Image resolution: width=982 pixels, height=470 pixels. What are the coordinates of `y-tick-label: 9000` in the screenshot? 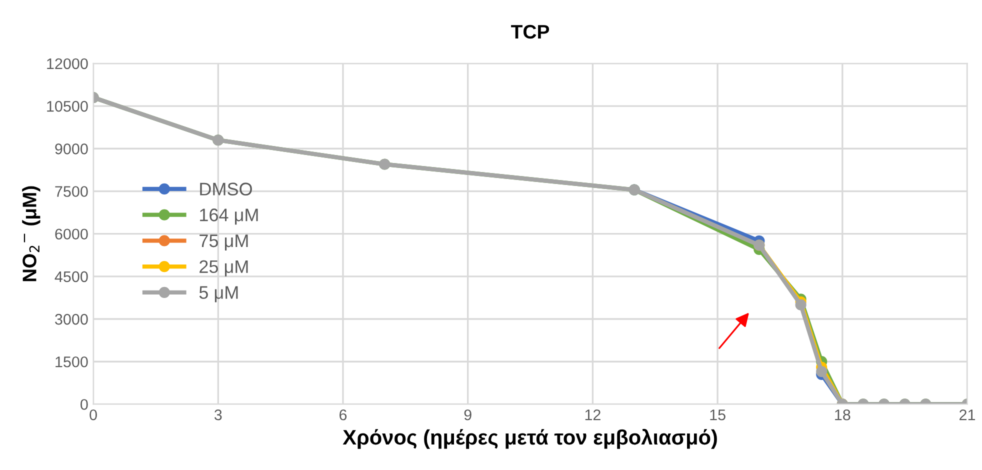 It's located at (71, 149).